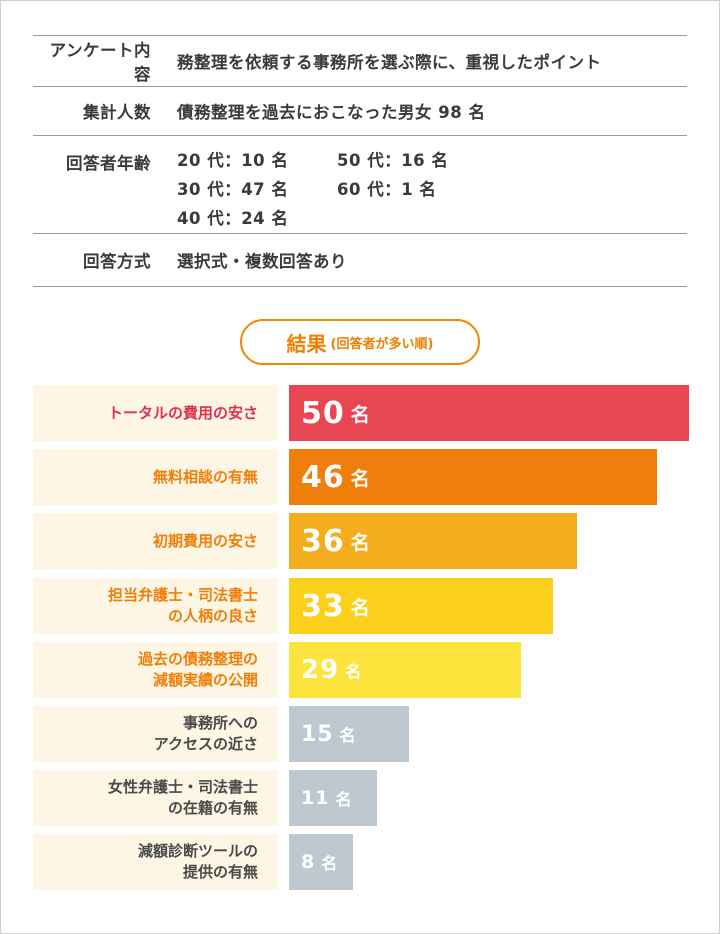 The height and width of the screenshot is (934, 720). What do you see at coordinates (155, 477) in the screenshot?
I see `category-label: 無料相談の有無` at bounding box center [155, 477].